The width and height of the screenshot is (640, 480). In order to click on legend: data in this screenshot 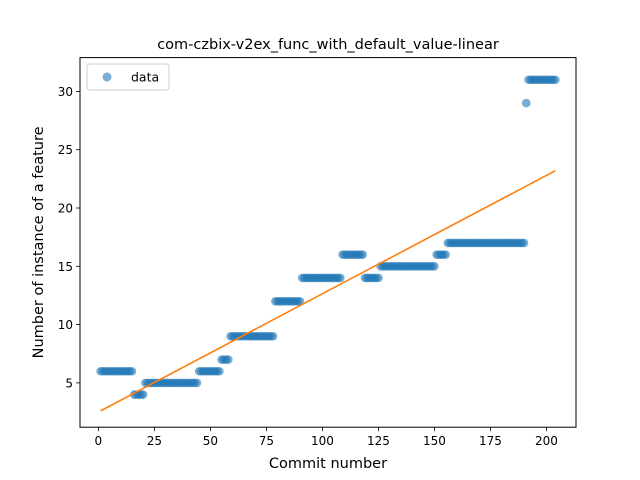, I will do `click(128, 77)`.